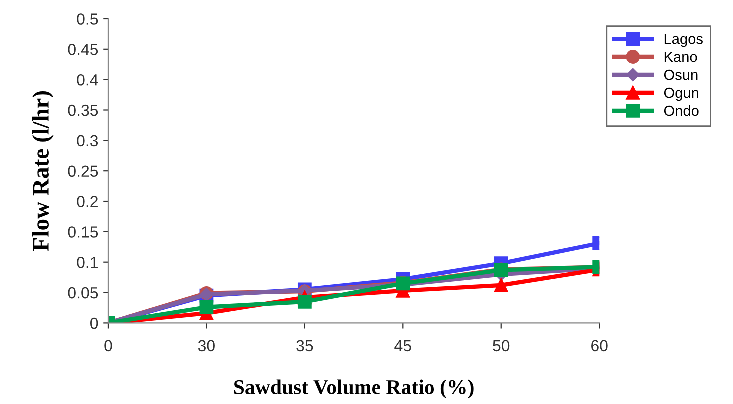 This screenshot has width=733, height=404. Describe the element at coordinates (83, 110) in the screenshot. I see `y-tick-label: 0.35` at that location.